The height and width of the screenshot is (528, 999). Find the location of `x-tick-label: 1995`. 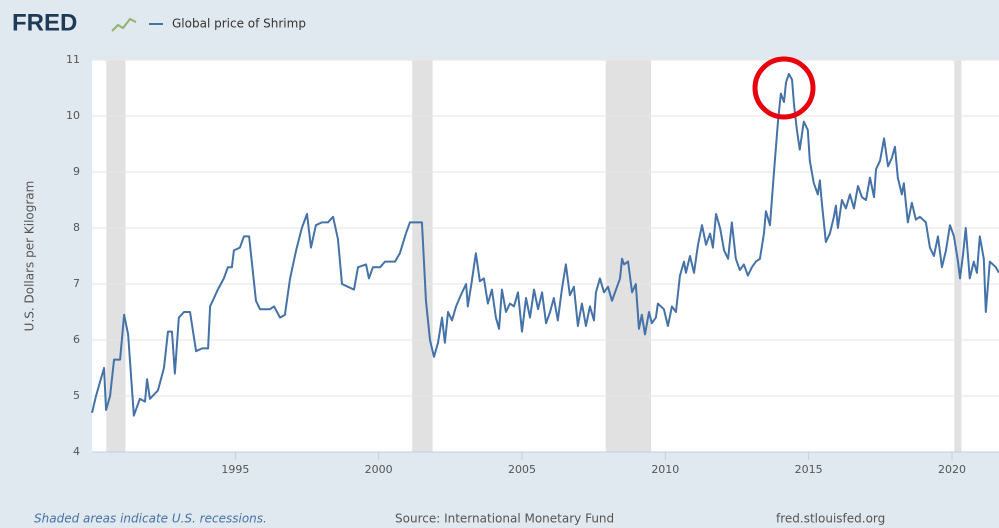

x-tick-label: 1995 is located at coordinates (235, 469).